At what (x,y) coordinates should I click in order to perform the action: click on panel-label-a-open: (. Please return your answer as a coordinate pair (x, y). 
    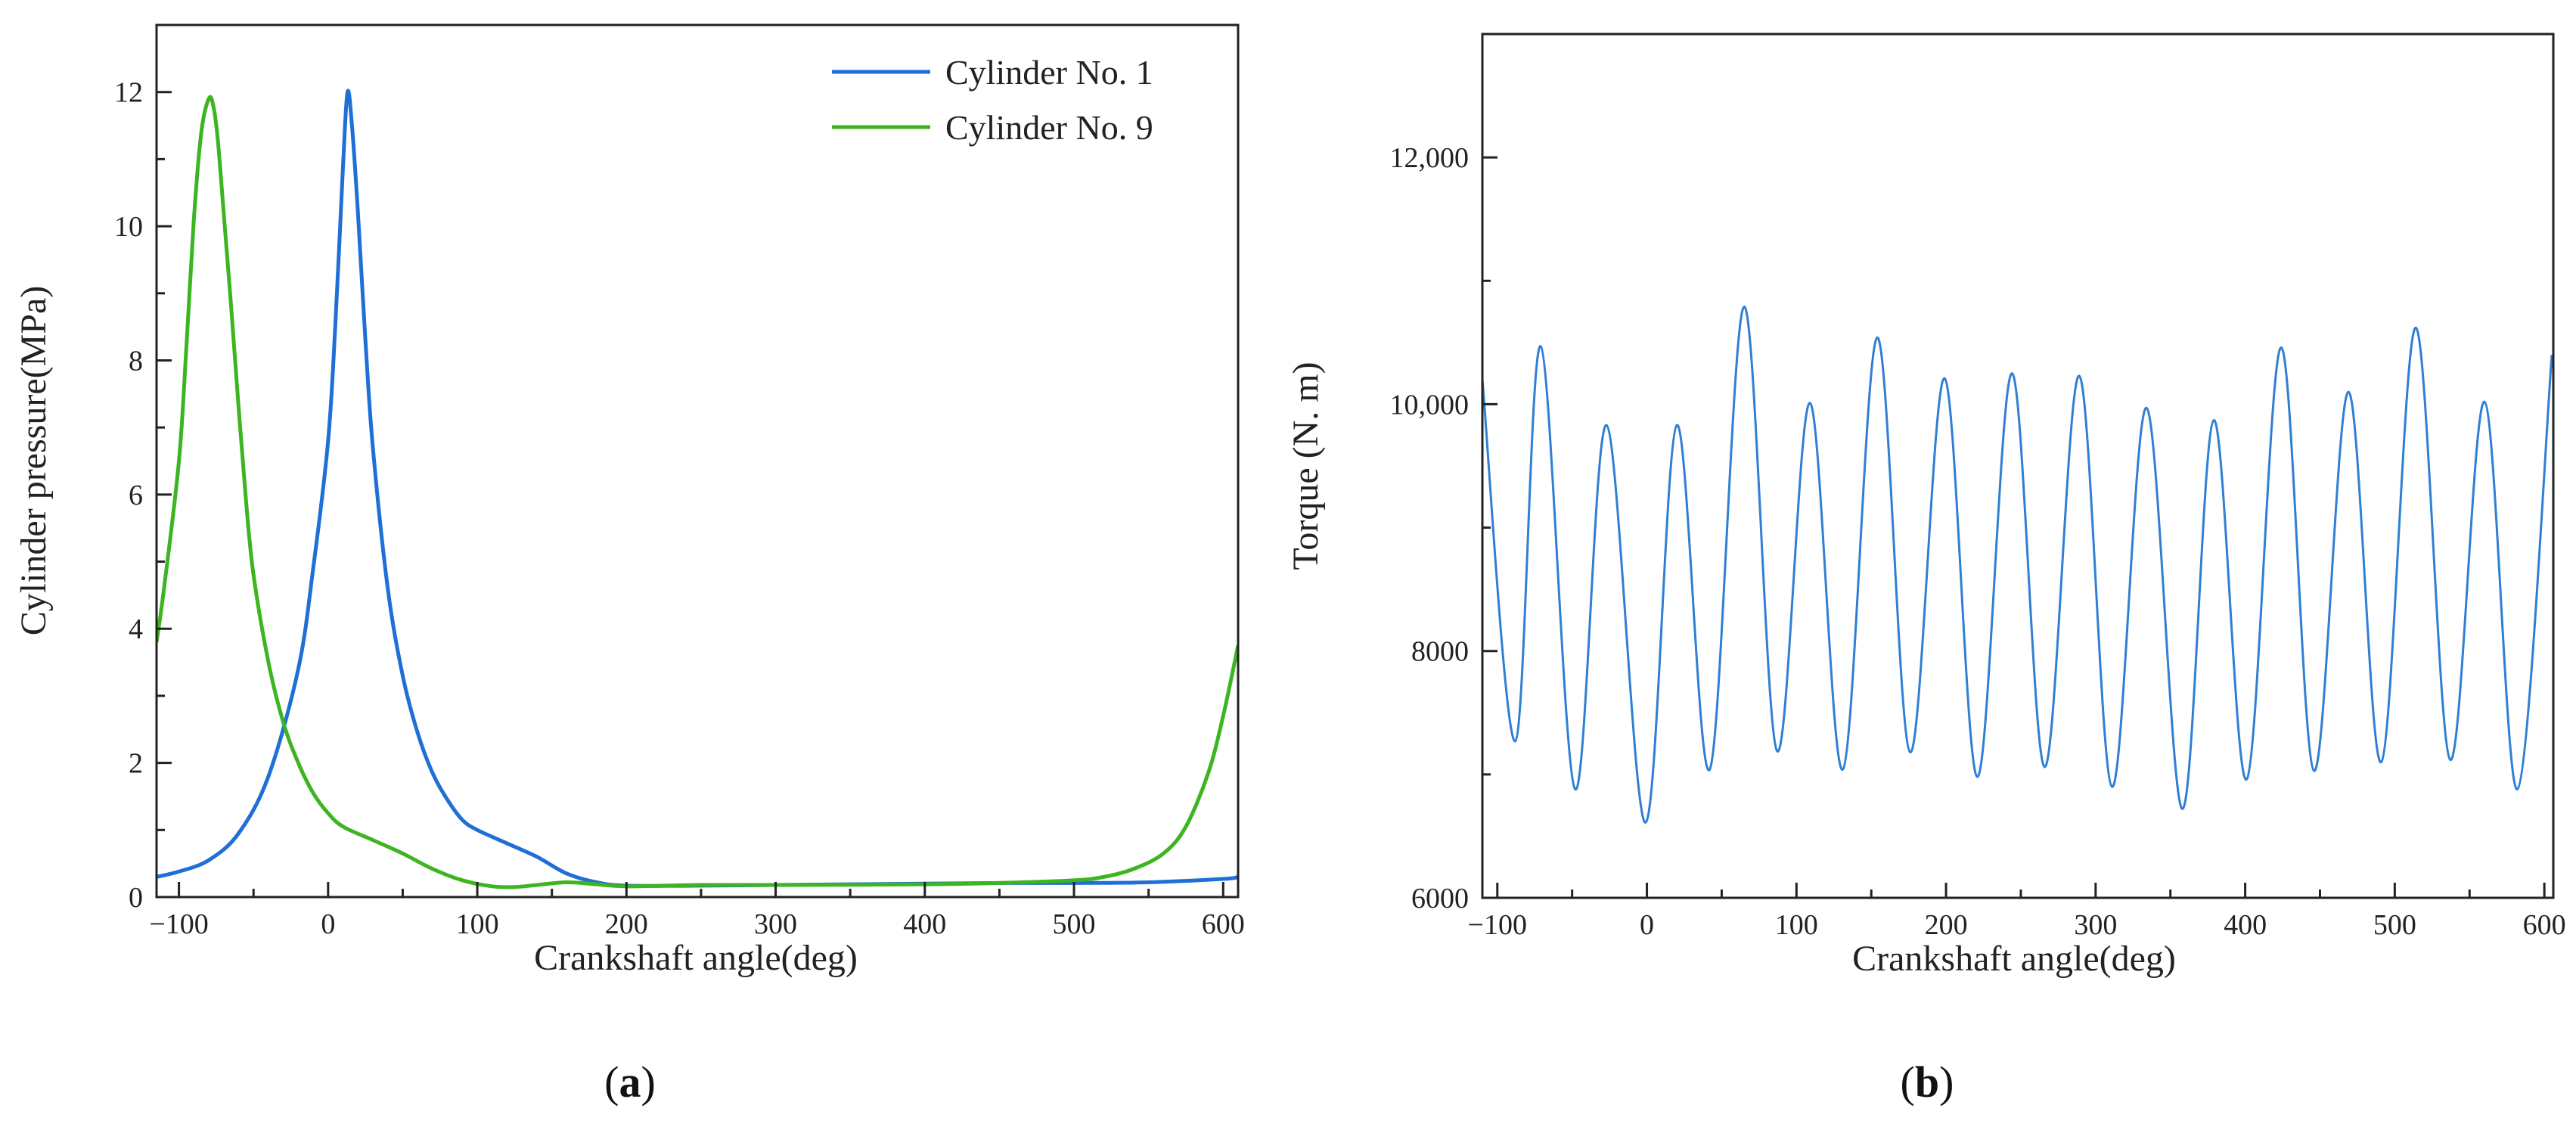
    Looking at the image, I should click on (611, 1082).